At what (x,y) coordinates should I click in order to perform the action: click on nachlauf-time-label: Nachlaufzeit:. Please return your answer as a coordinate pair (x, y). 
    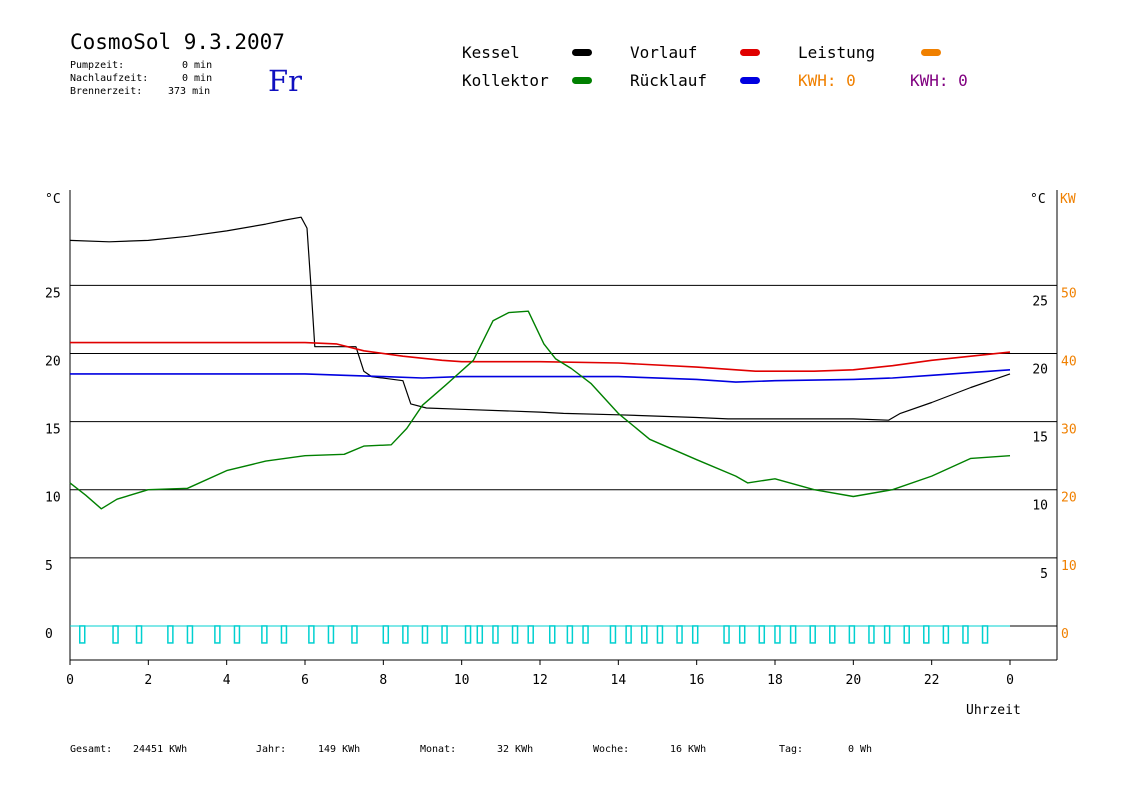
    Looking at the image, I should click on (109, 78).